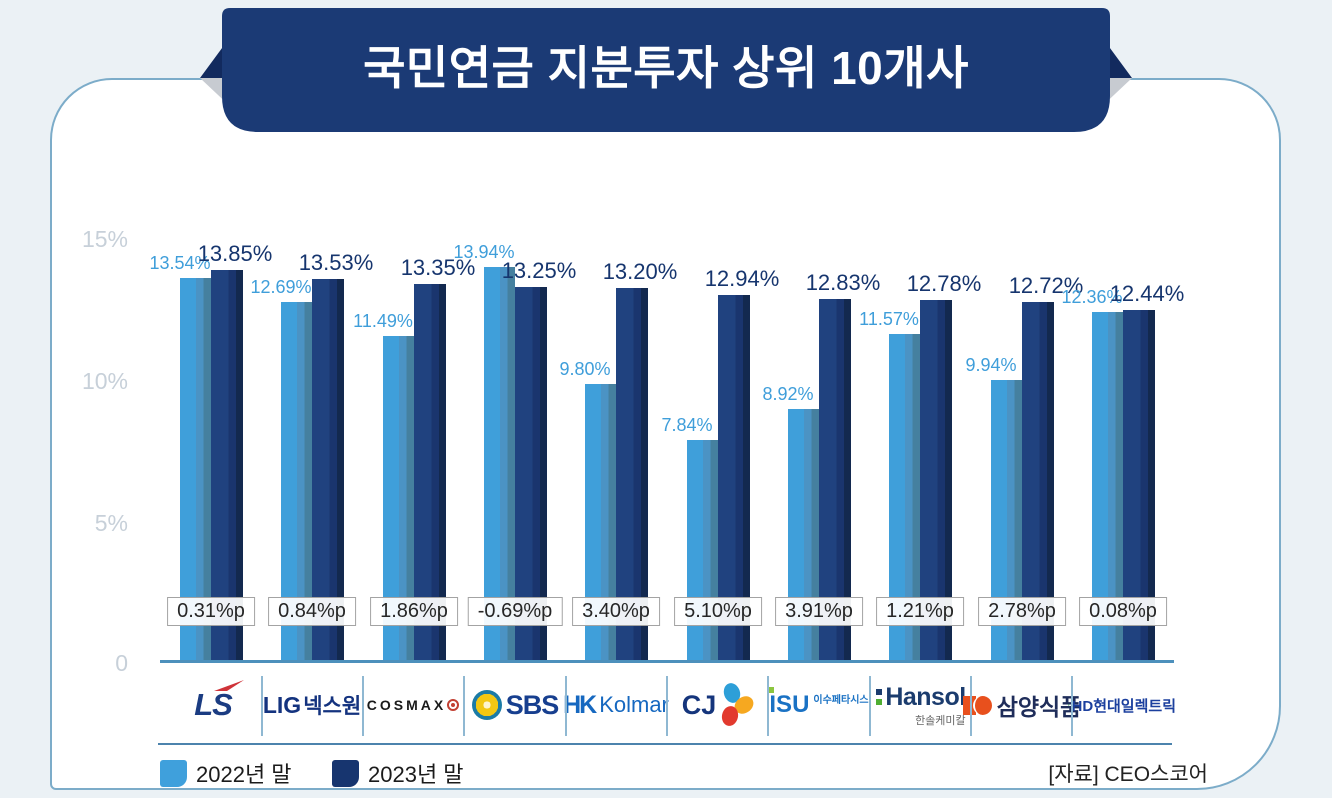 The image size is (1332, 798). What do you see at coordinates (104, 381) in the screenshot?
I see `y-tick-10: 10%` at bounding box center [104, 381].